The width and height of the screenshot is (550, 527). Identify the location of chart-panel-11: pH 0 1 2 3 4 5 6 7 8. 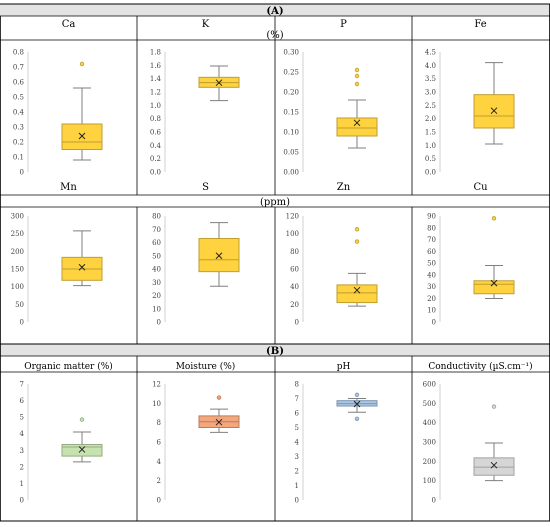
(336, 433).